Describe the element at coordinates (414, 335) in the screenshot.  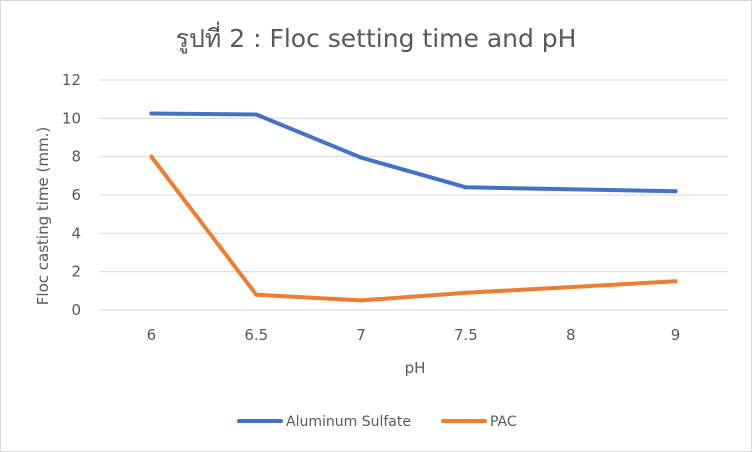
I see `x-axis-ticks: 6 6.5 7 7.5 8 9` at that location.